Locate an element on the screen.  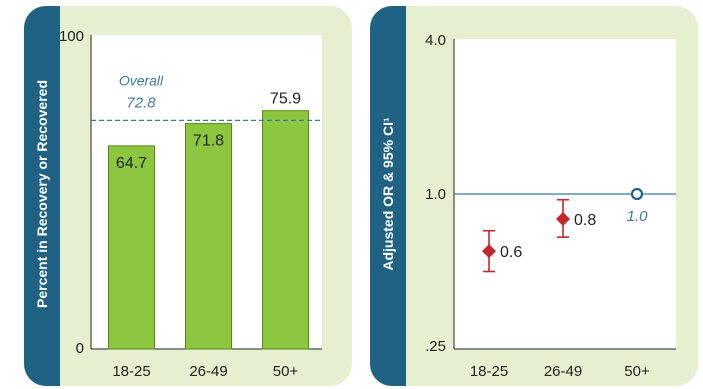
overall-label: Overall is located at coordinates (141, 80).